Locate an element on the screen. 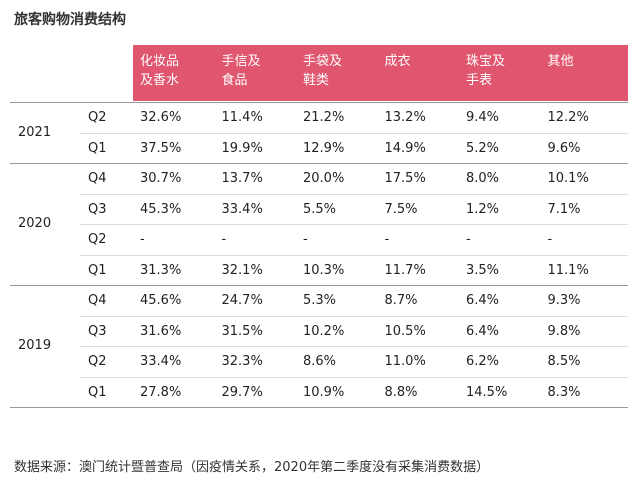 This screenshot has width=640, height=484. cell: 31.3% is located at coordinates (161, 270).